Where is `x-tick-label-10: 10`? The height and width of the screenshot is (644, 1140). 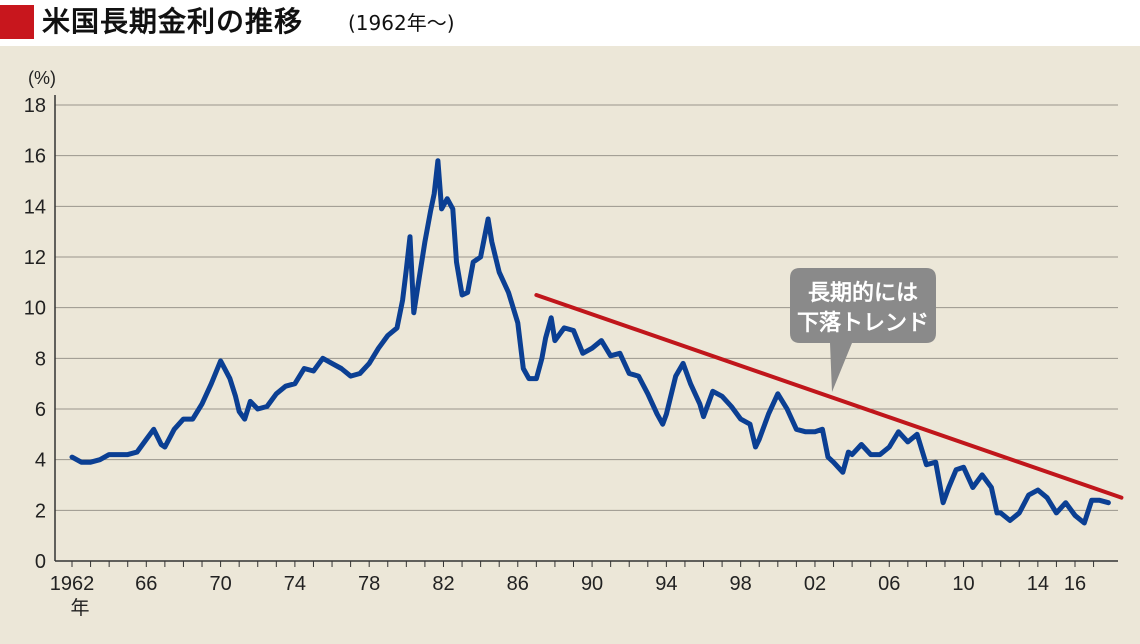
x-tick-label-10: 10 is located at coordinates (963, 584).